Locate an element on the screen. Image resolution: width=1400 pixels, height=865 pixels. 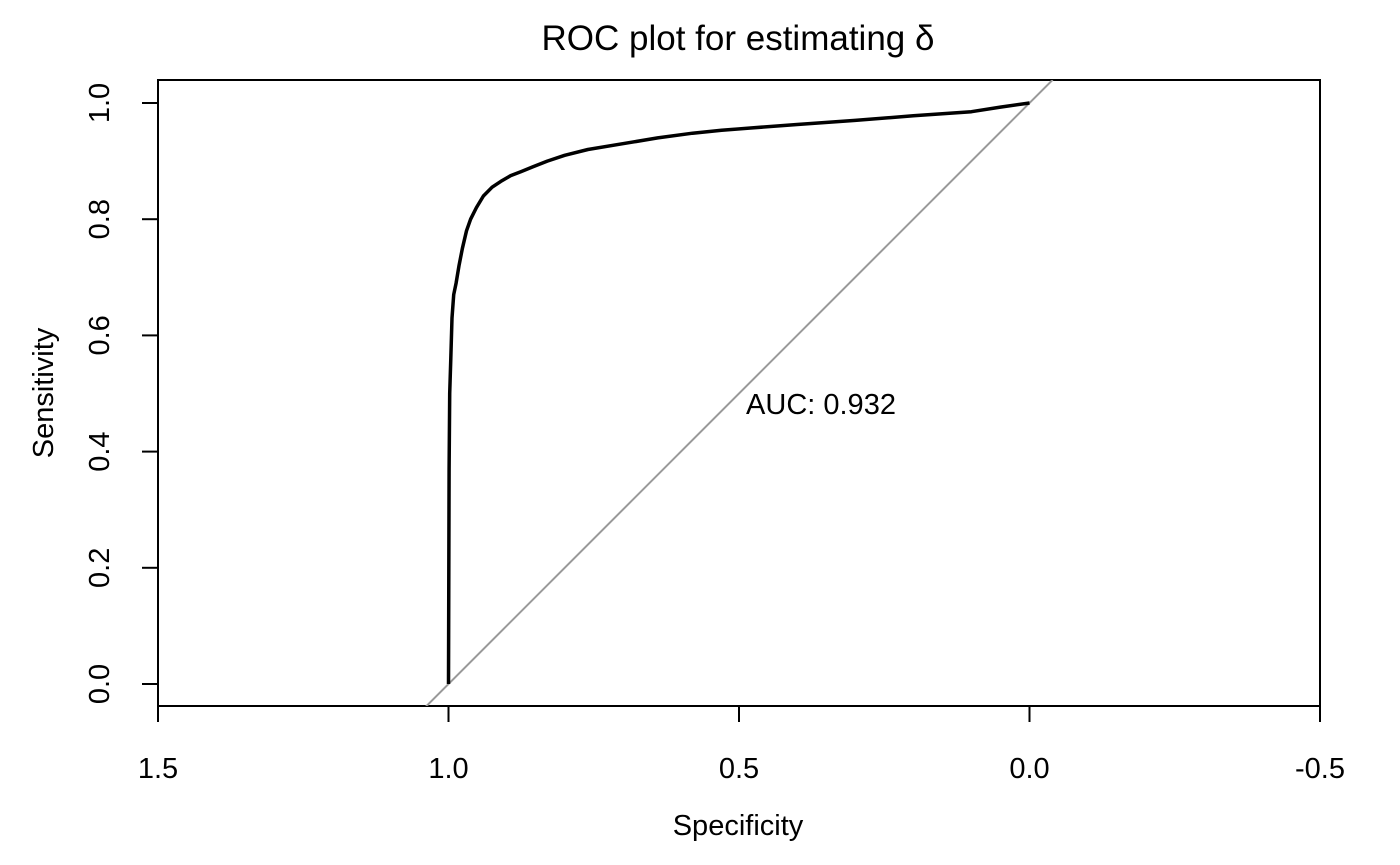
y-tick-label: 0.8 is located at coordinates (100, 219).